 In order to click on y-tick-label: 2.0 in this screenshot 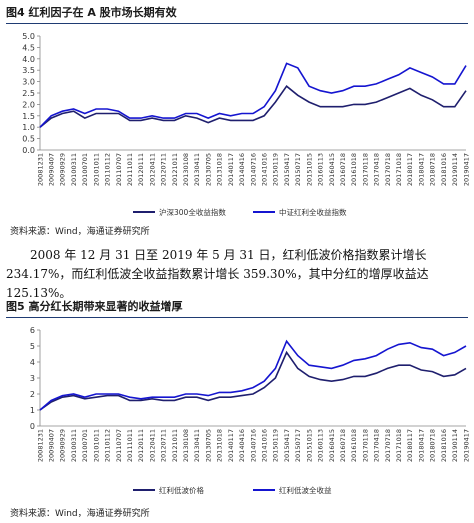, I will do `click(28, 104)`.